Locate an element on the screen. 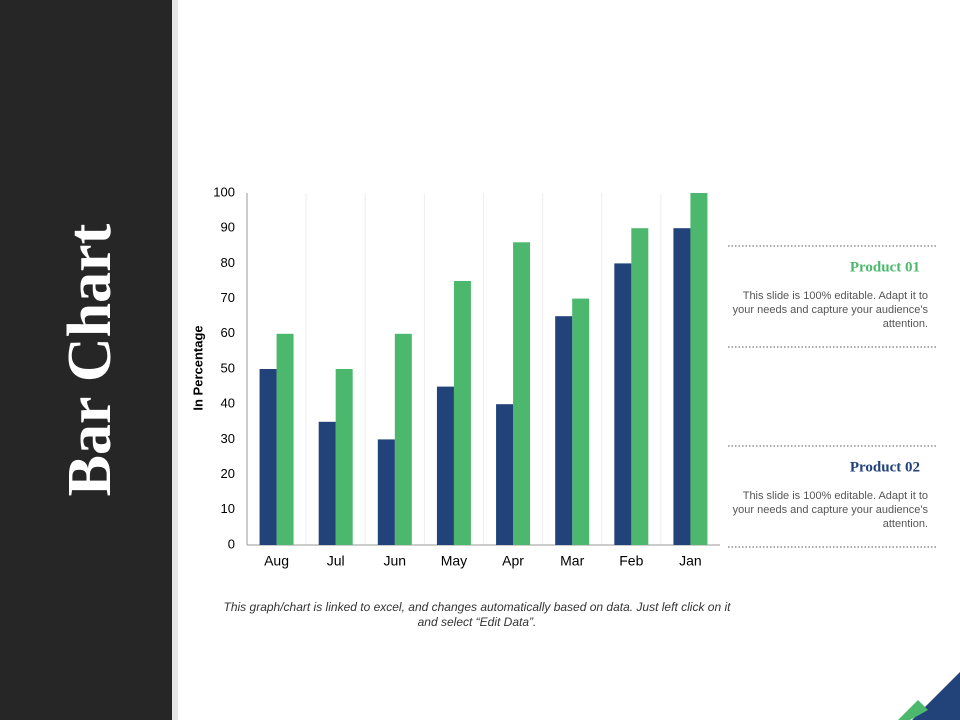 Image resolution: width=960 pixels, height=720 pixels. y-tick-label: 50 is located at coordinates (228, 367).